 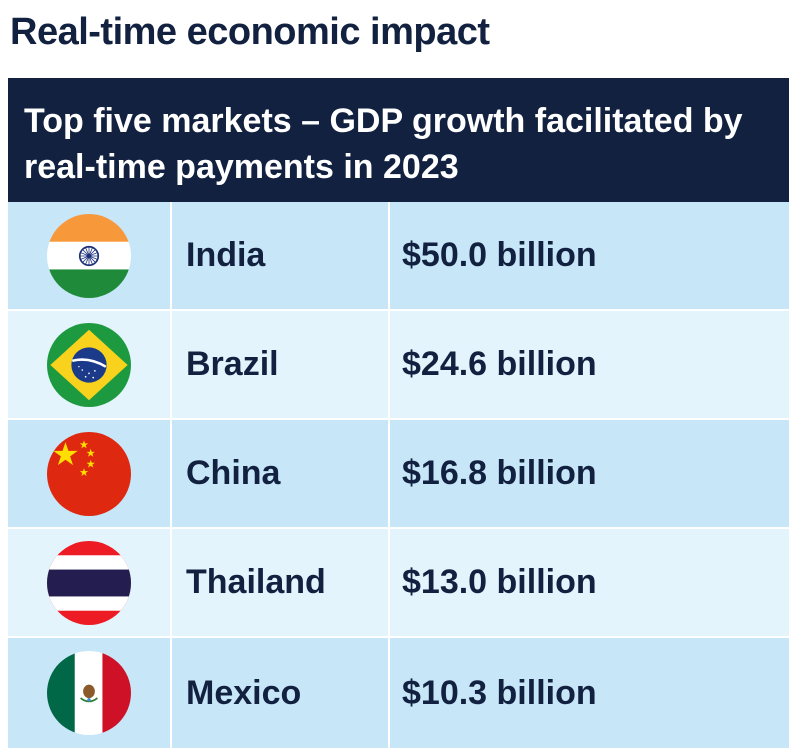 I want to click on country-label: Brazil, so click(x=281, y=364).